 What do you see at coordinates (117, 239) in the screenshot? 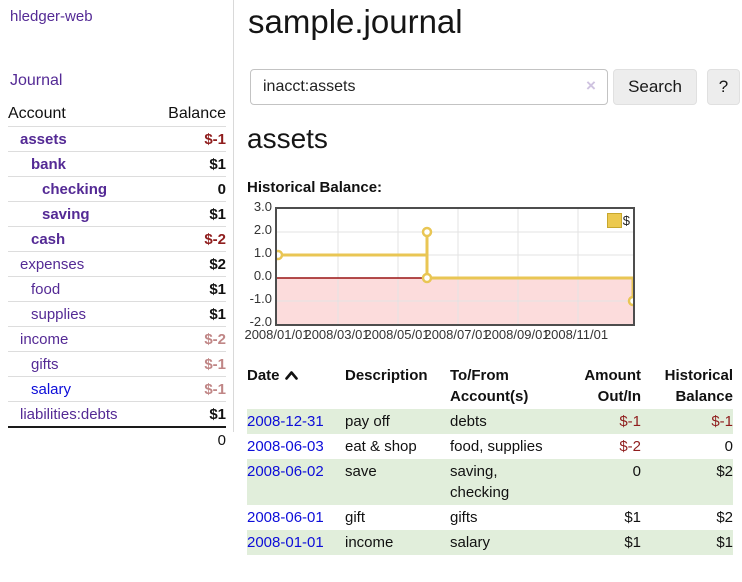
I see `account-row-cash: cash $-2` at bounding box center [117, 239].